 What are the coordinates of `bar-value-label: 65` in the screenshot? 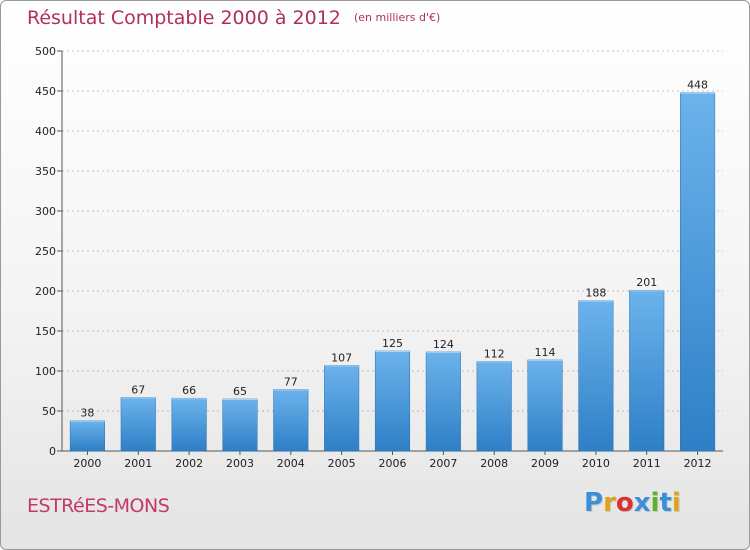 It's located at (240, 391).